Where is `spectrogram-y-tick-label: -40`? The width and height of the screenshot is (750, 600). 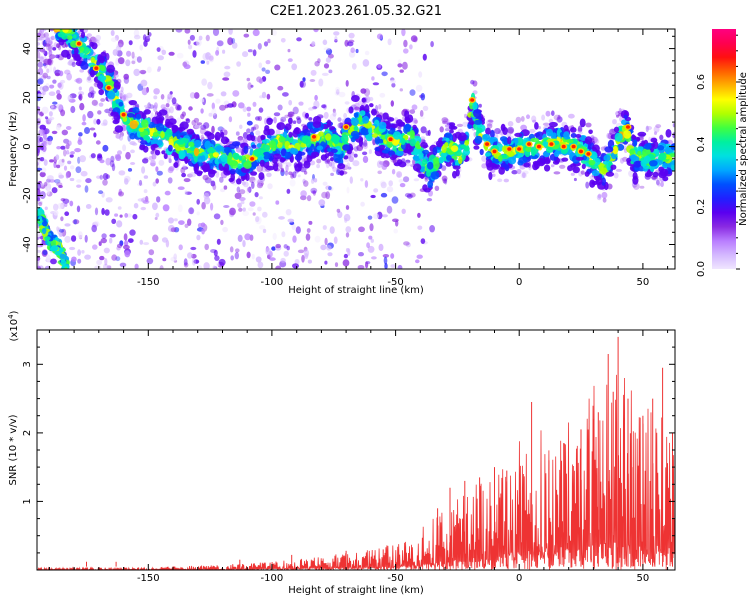 spectrogram-y-tick-label: -40 is located at coordinates (27, 244).